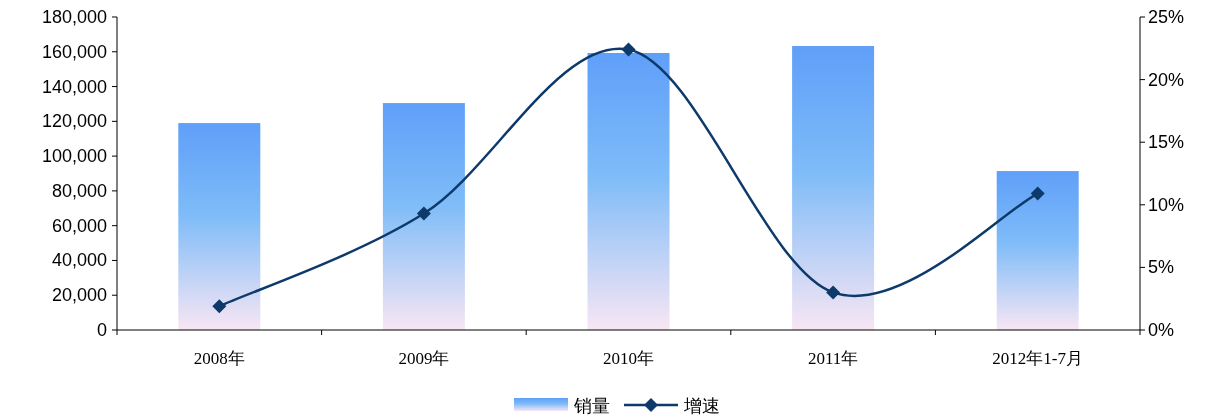  Describe the element at coordinates (74, 17) in the screenshot. I see `y-tick-label: 180,000` at that location.